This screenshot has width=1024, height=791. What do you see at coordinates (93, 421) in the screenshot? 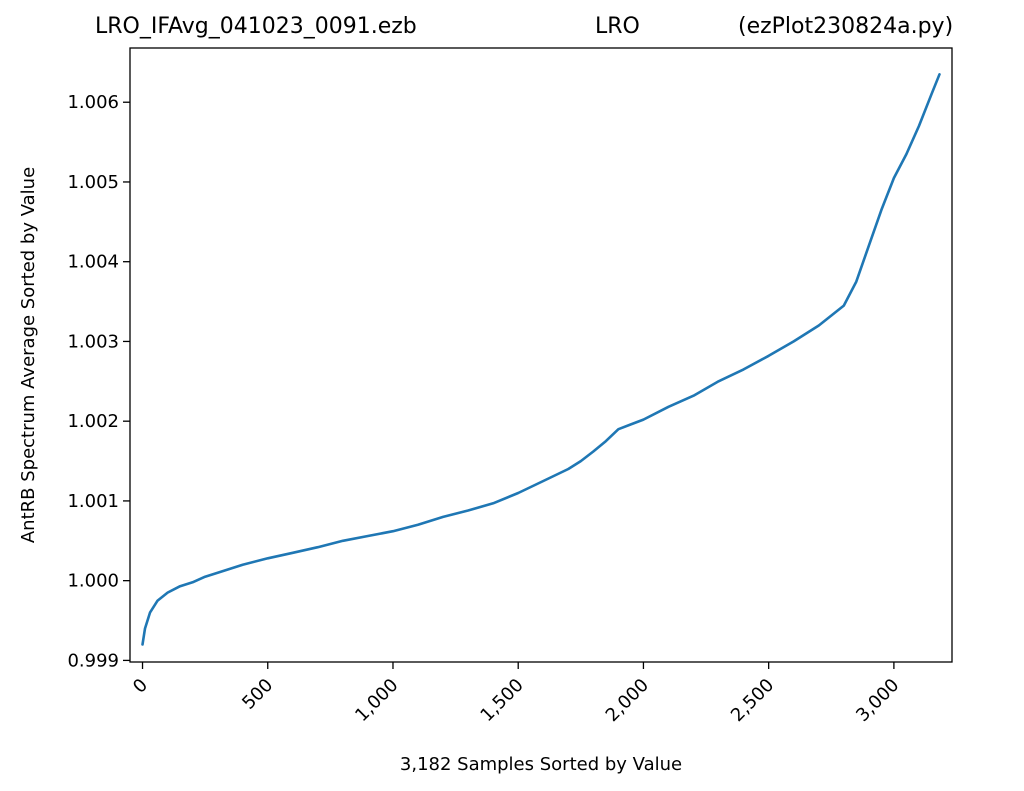
I see `y-tick-label: 1.002` at bounding box center [93, 421].